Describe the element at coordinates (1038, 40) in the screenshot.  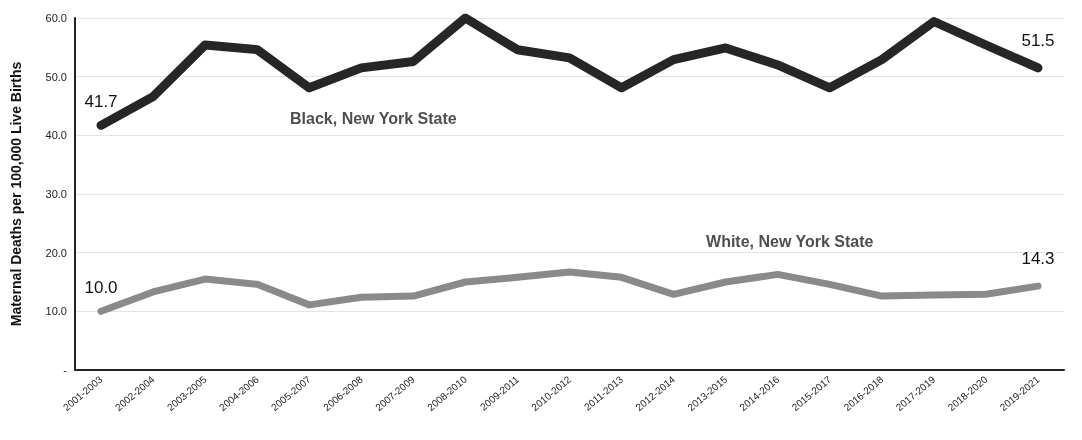
I see `data-label: 51.5` at that location.